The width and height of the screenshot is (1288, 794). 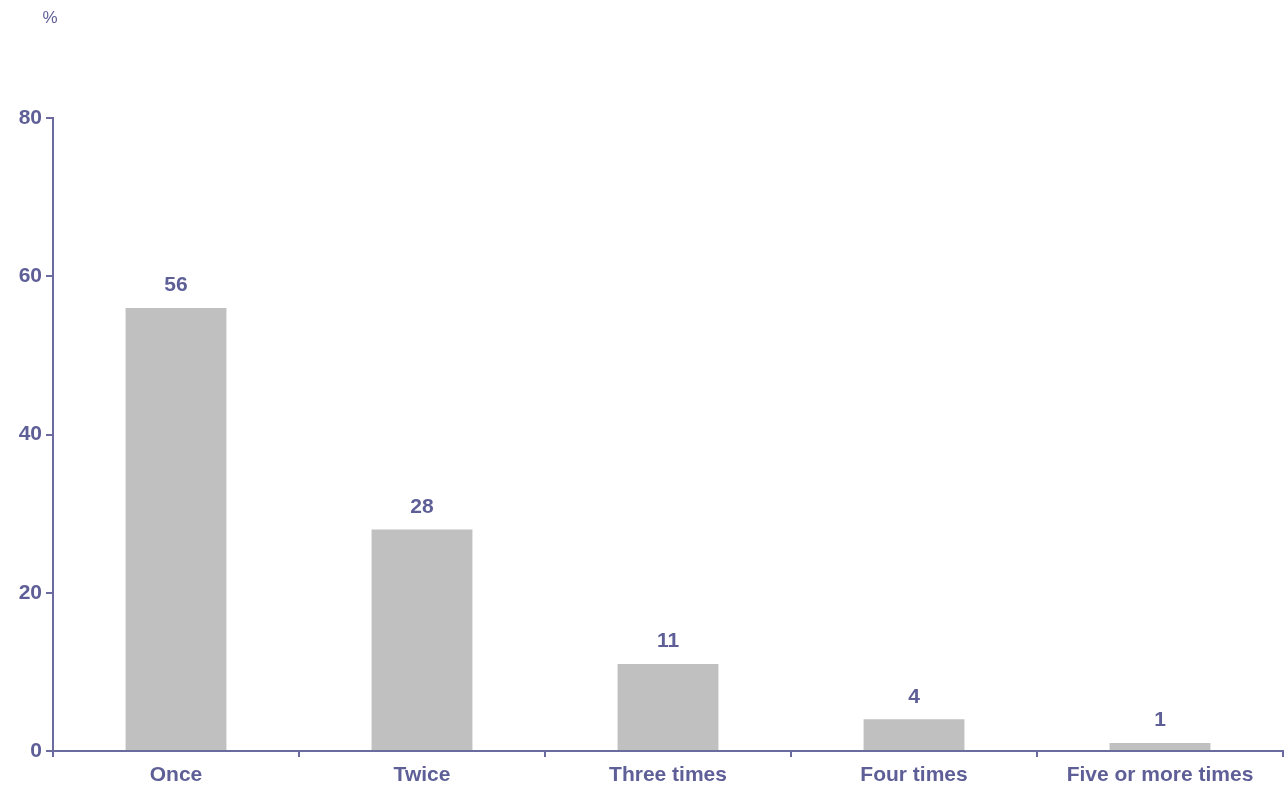 I want to click on data-label: 1, so click(x=1160, y=719).